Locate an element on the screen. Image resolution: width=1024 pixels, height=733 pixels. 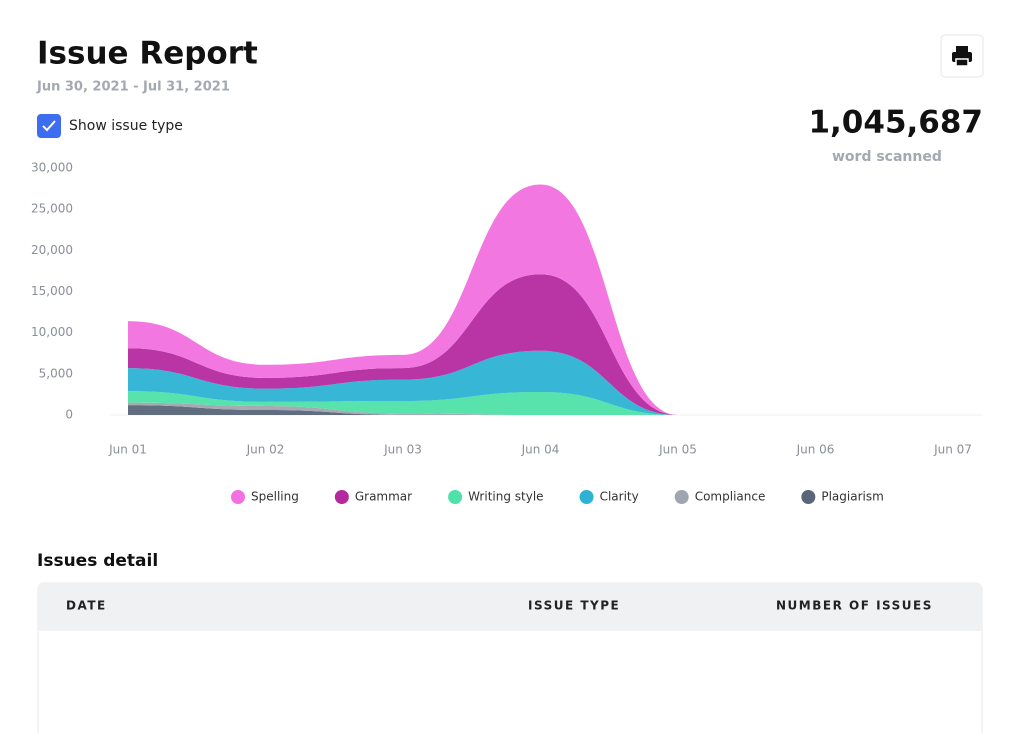
y-tick-label: 25,000 is located at coordinates (52, 209).